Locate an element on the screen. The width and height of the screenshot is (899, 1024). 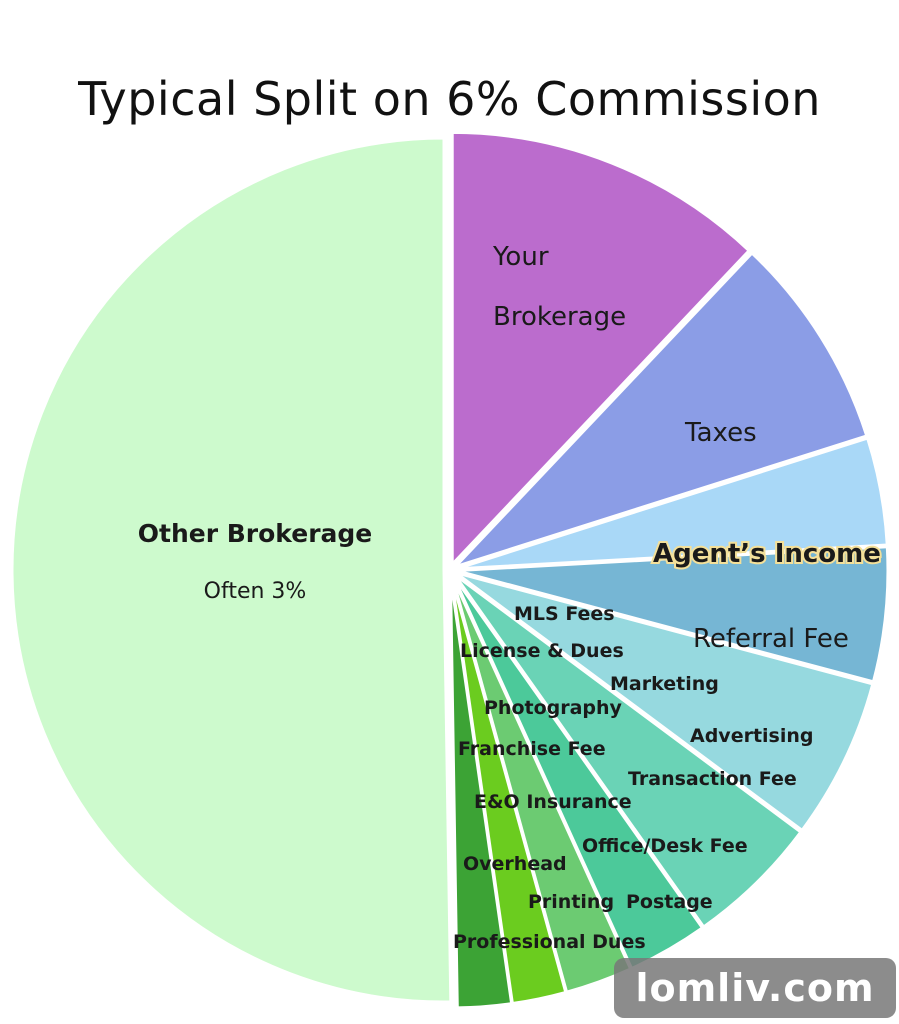
label-license-dues: License & Dues is located at coordinates (542, 651).